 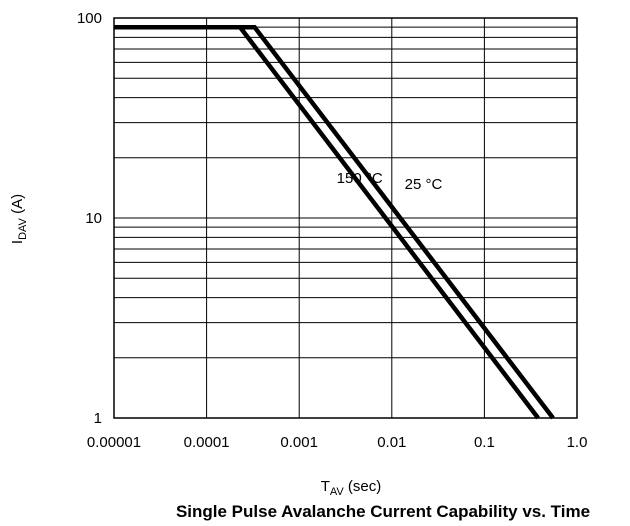 I want to click on series-annotation: 25 °C, so click(x=424, y=184).